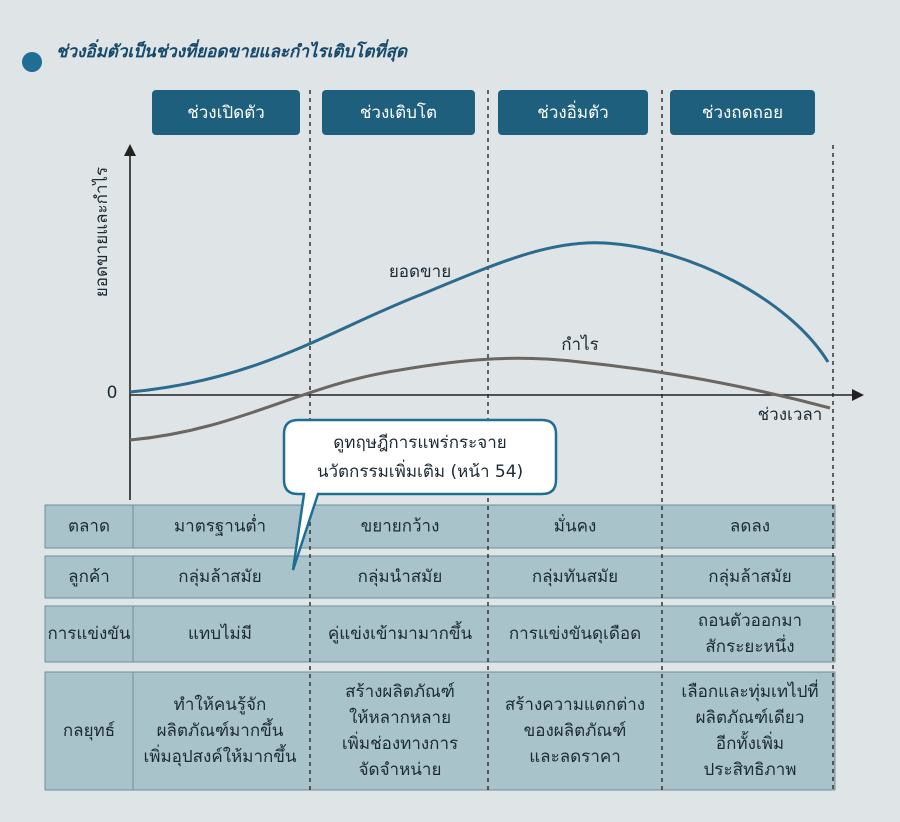 This screenshot has height=822, width=900. What do you see at coordinates (420, 470) in the screenshot?
I see `callout-line: นวัตกรรมเพิ่มเติม (หน้า 54)` at bounding box center [420, 470].